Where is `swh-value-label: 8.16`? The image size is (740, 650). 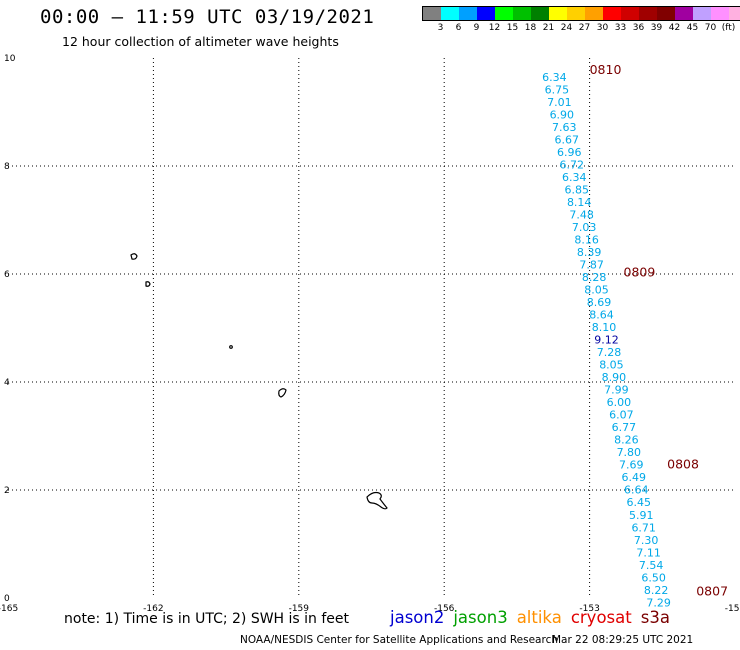 swh-value-label: 8.16 is located at coordinates (586, 240).